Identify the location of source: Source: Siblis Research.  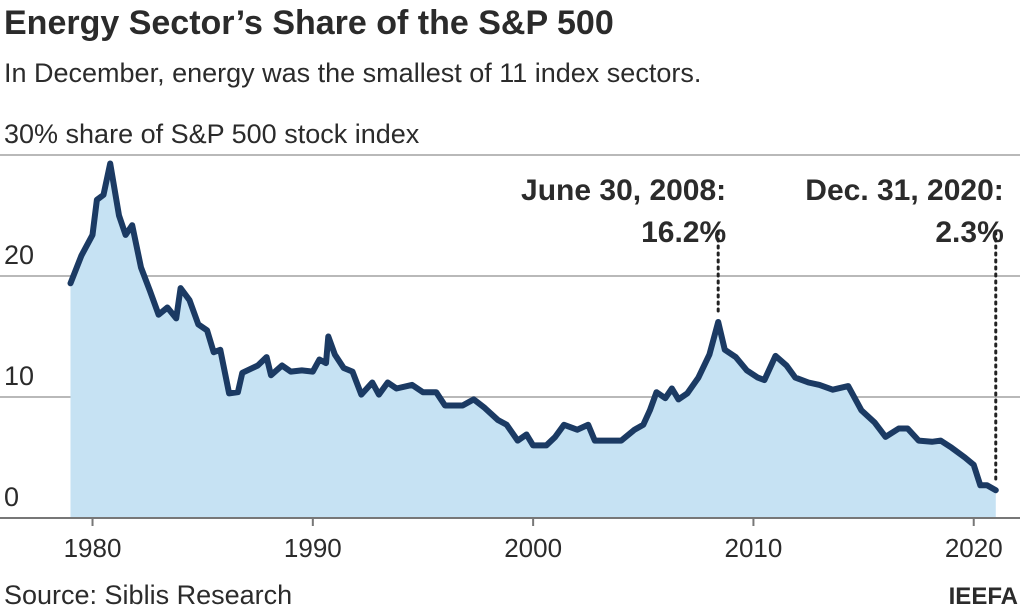
(148, 595).